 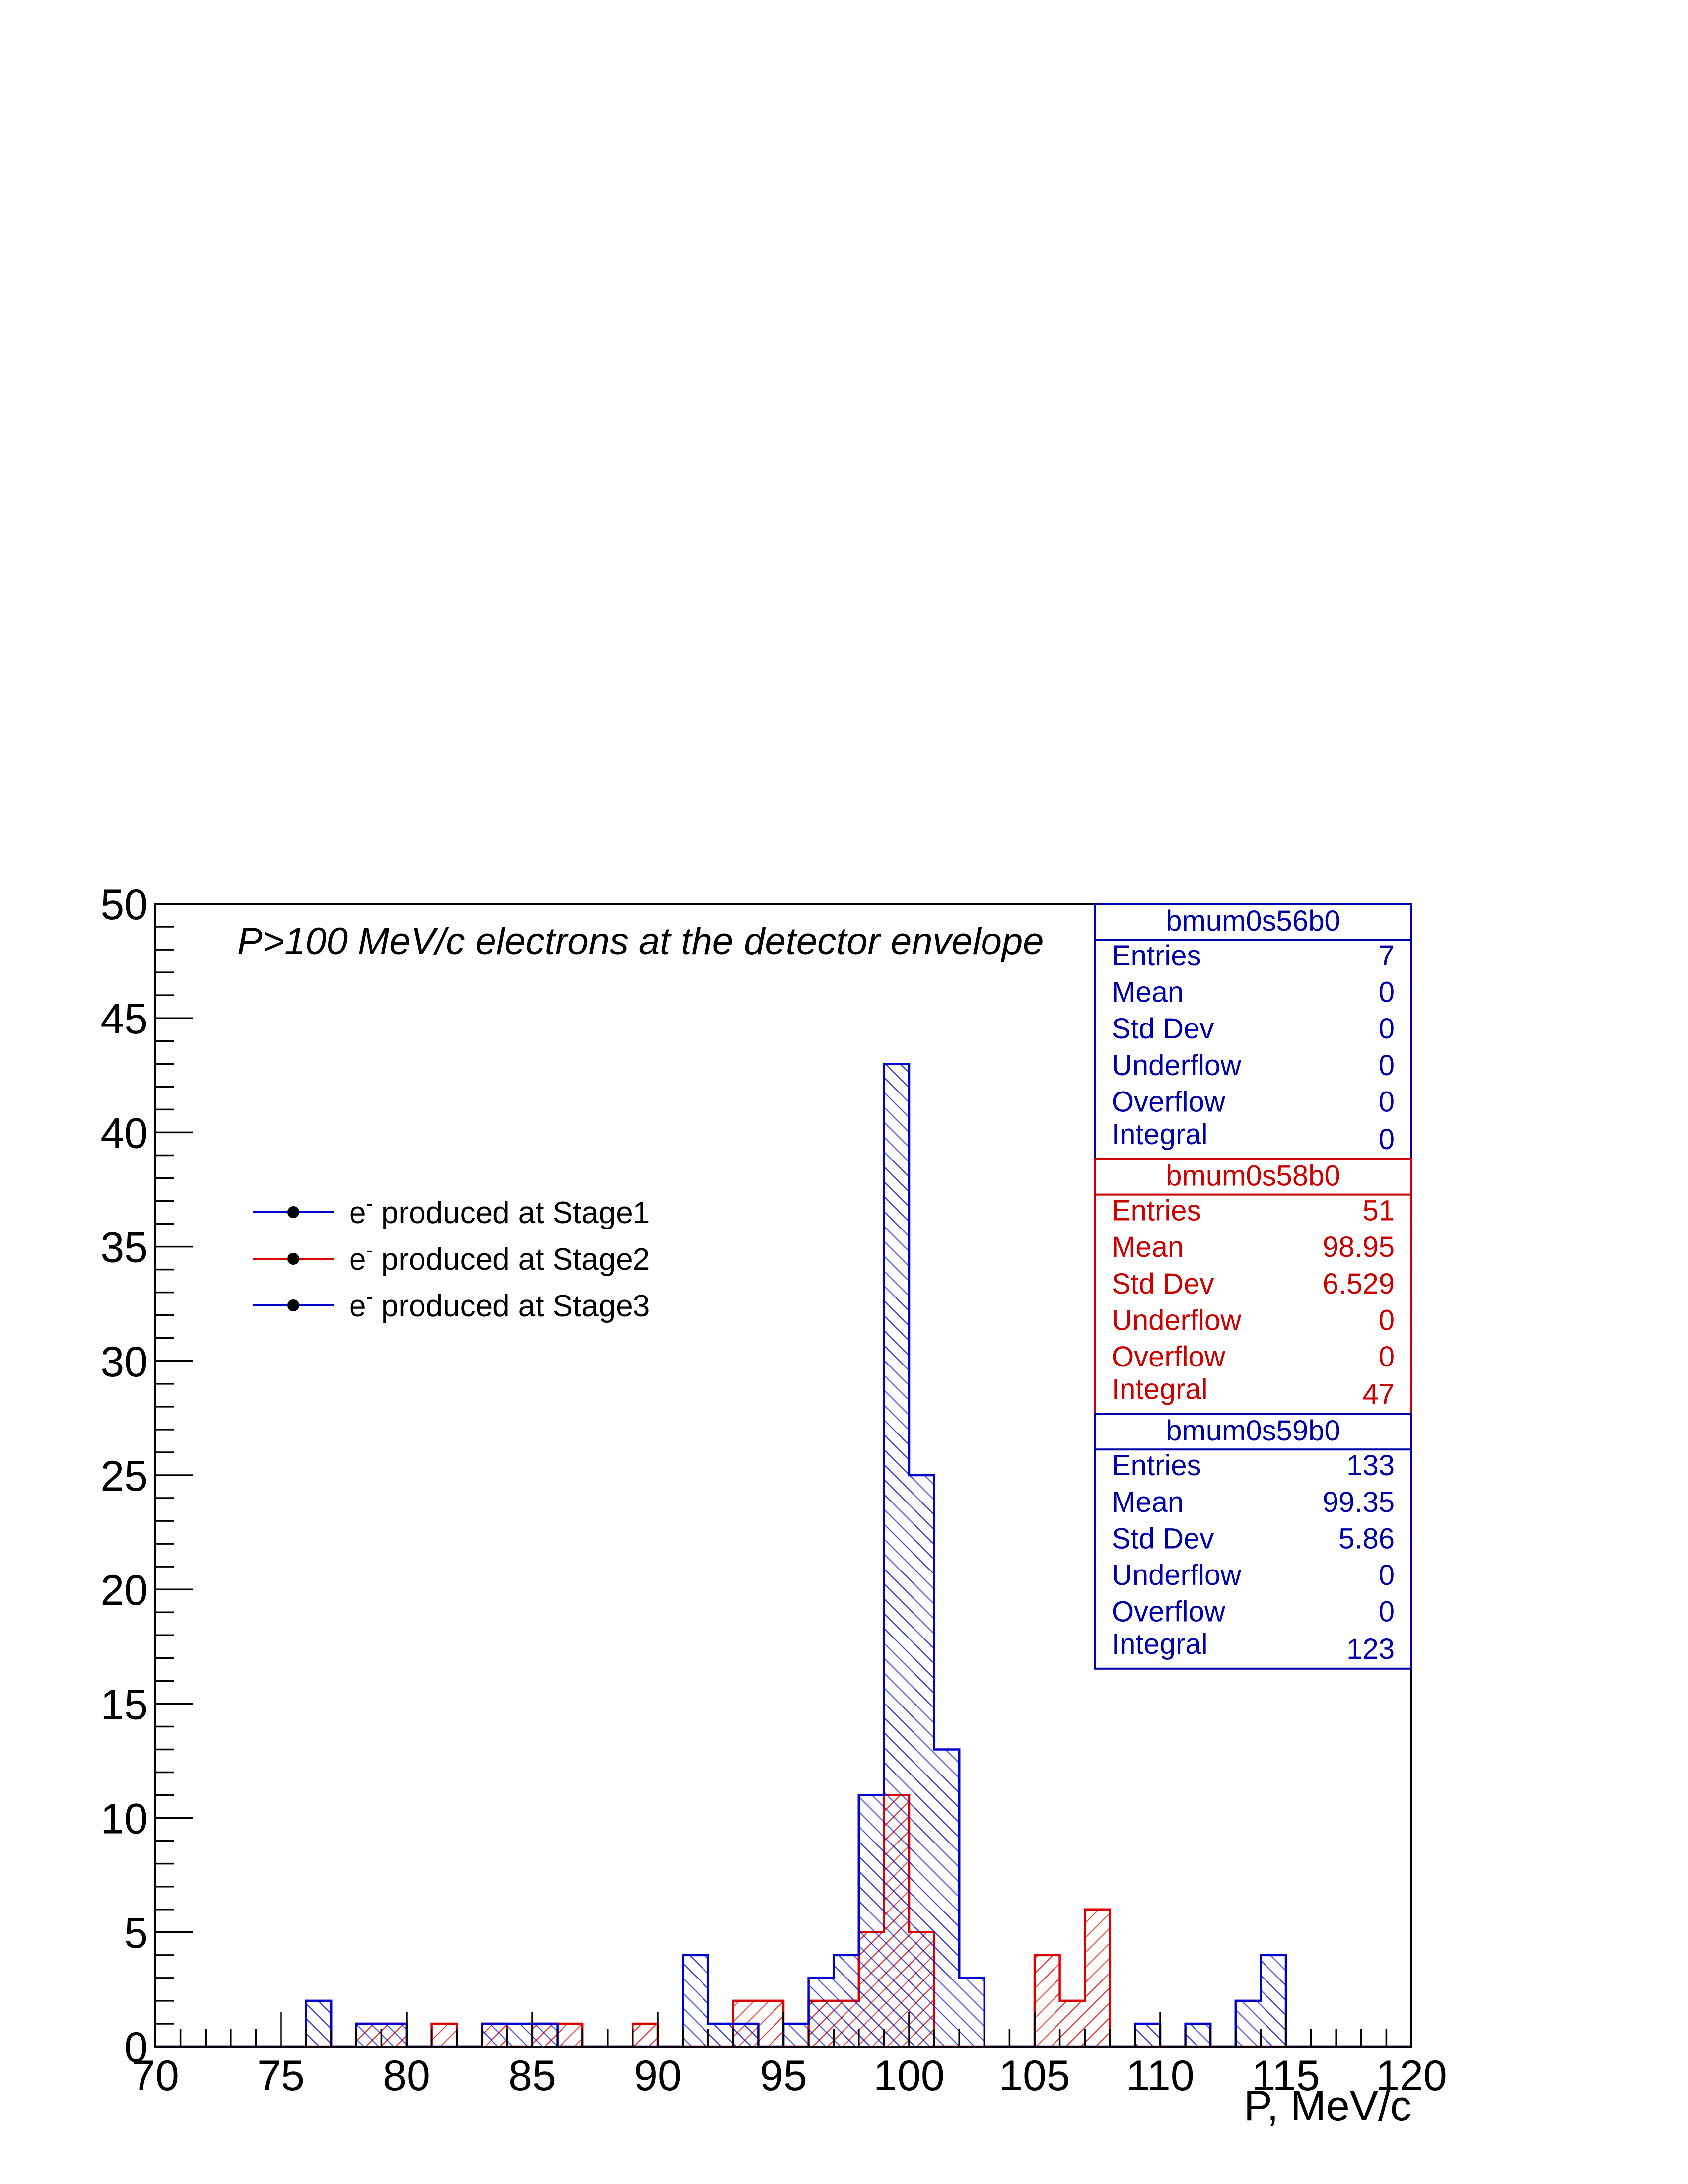 I want to click on stats-row-value: 51, so click(x=1378, y=1211).